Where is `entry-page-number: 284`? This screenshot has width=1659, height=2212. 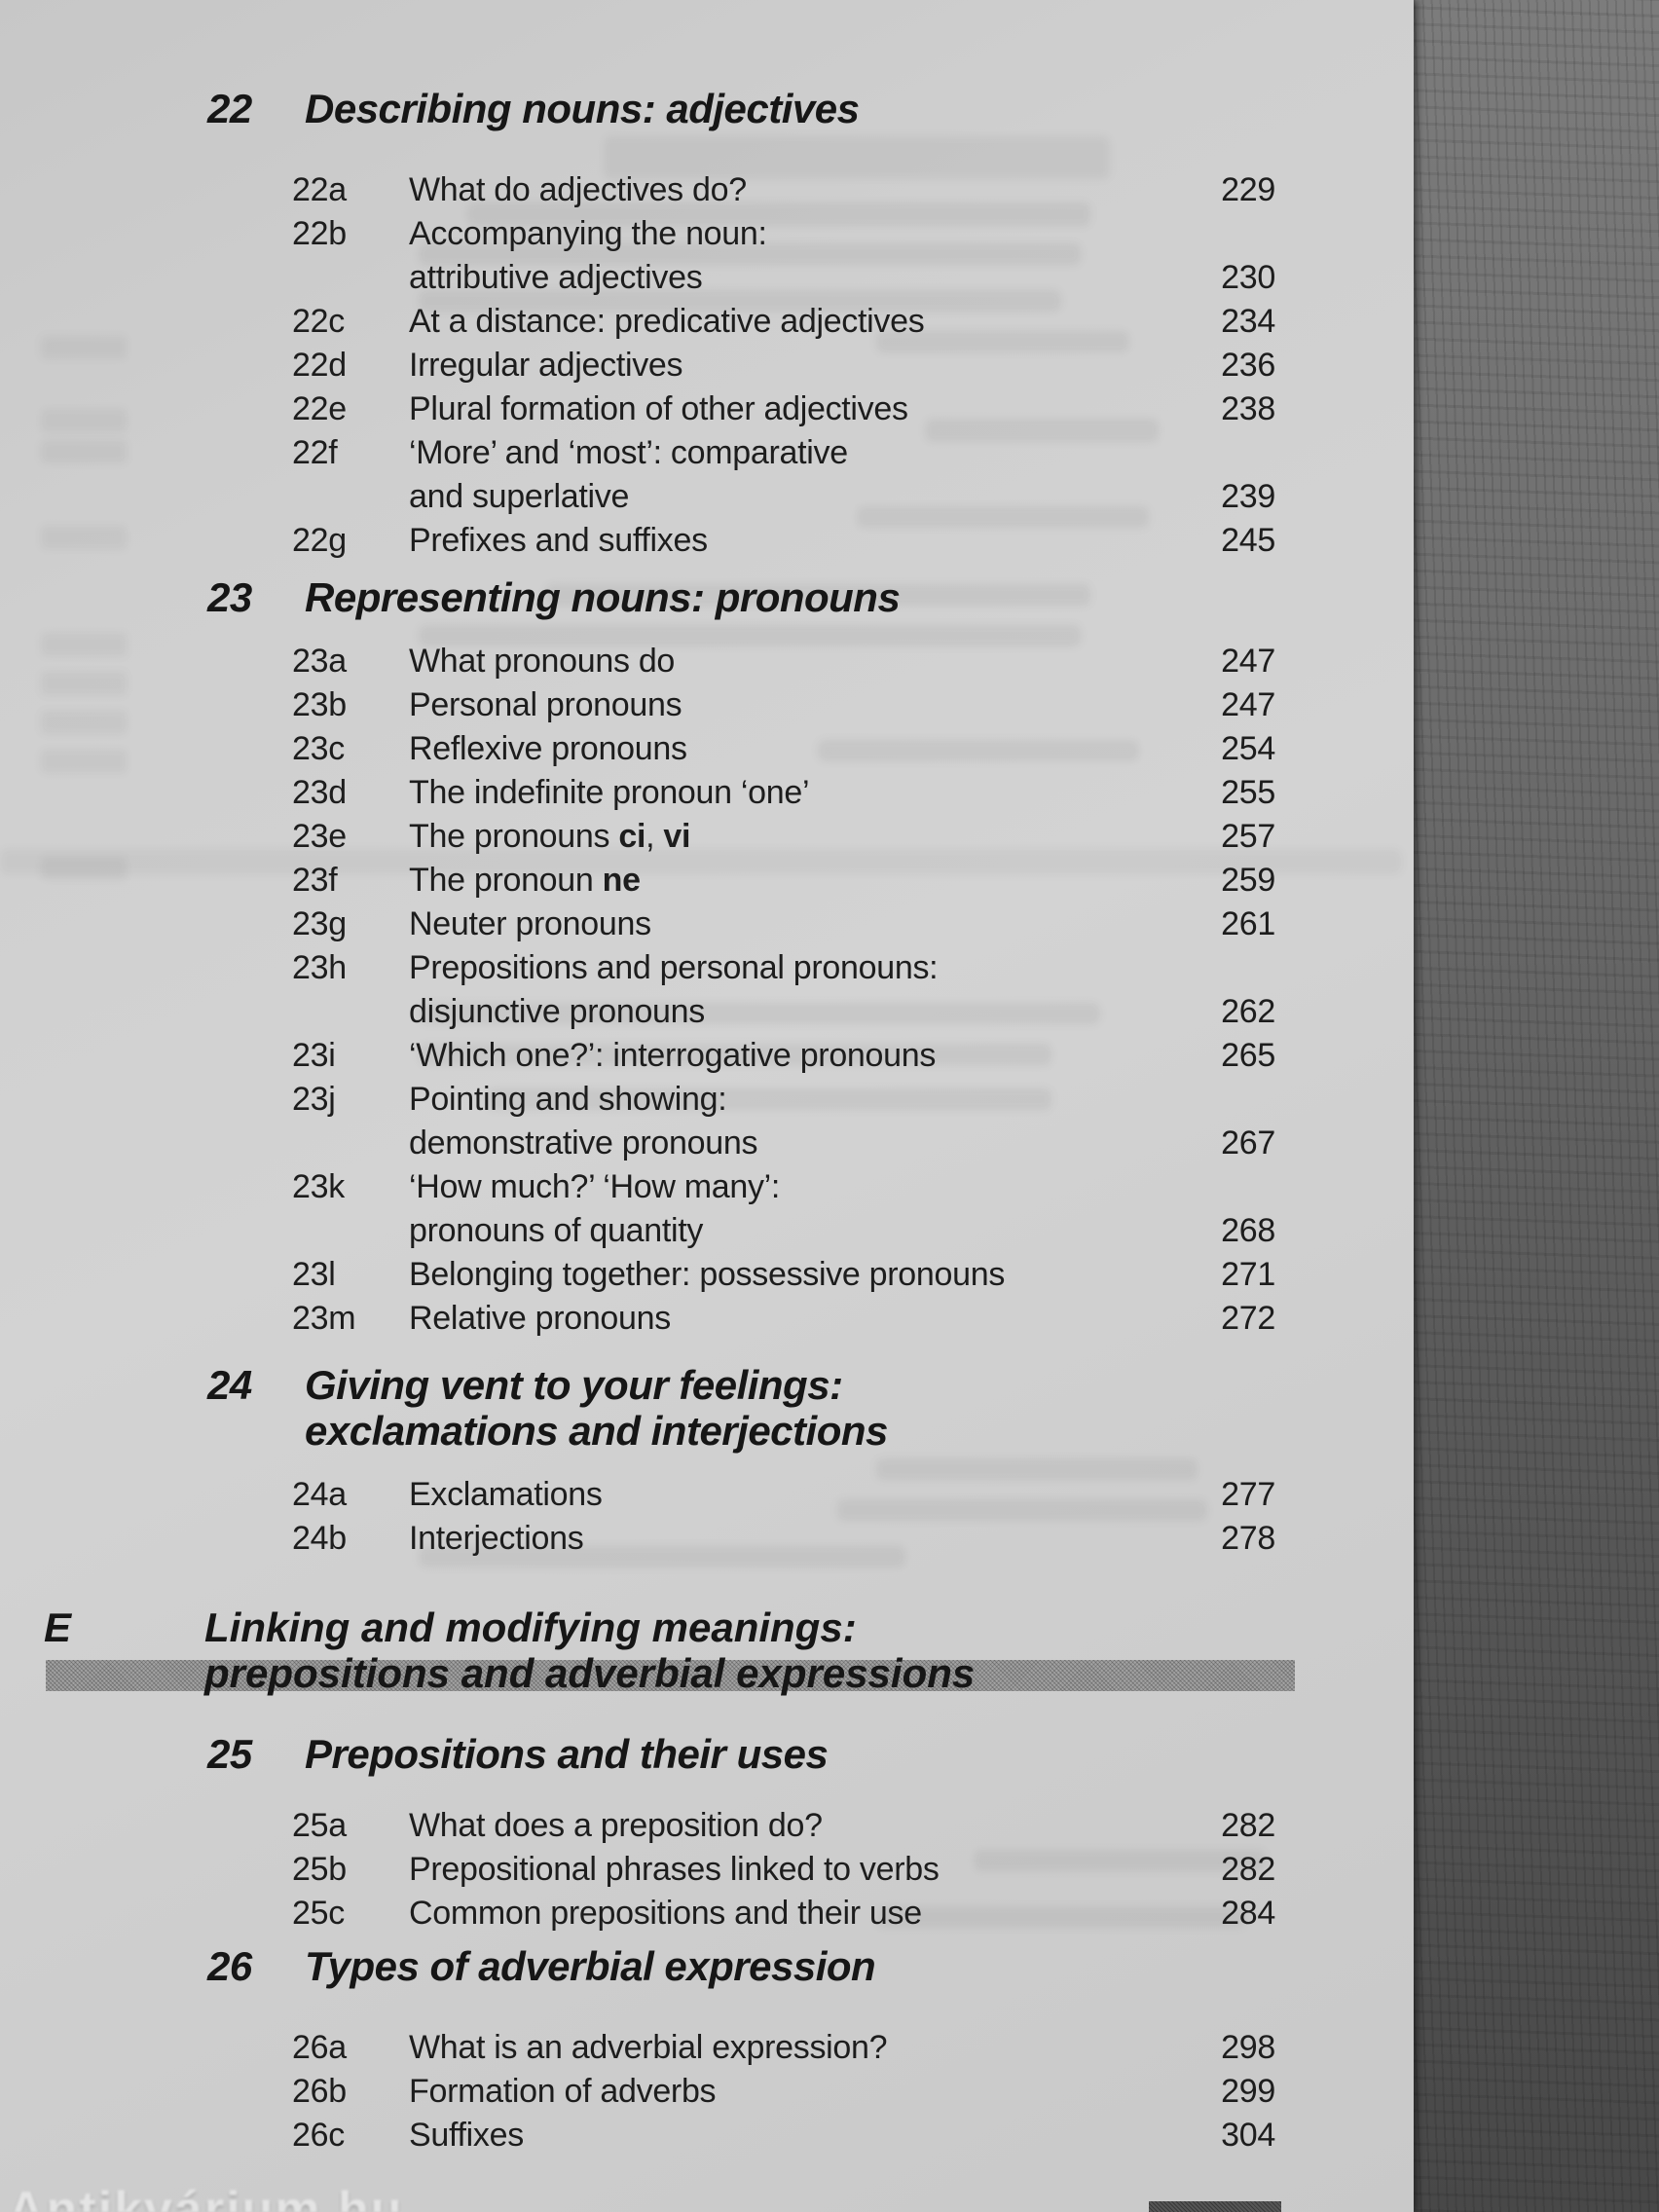 entry-page-number: 284 is located at coordinates (1248, 1913).